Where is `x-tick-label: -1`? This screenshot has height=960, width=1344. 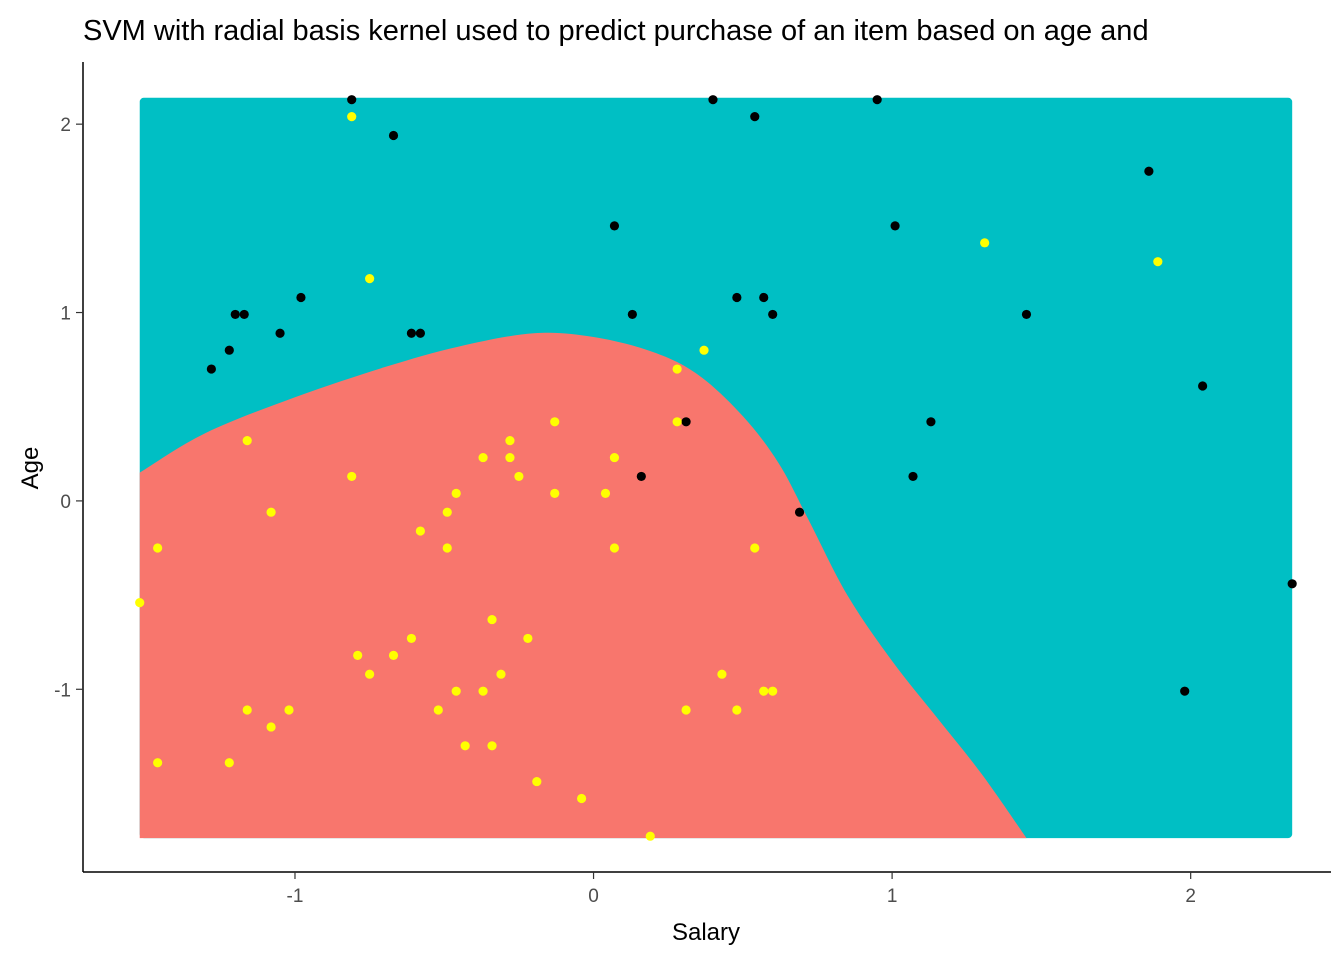 x-tick-label: -1 is located at coordinates (295, 896).